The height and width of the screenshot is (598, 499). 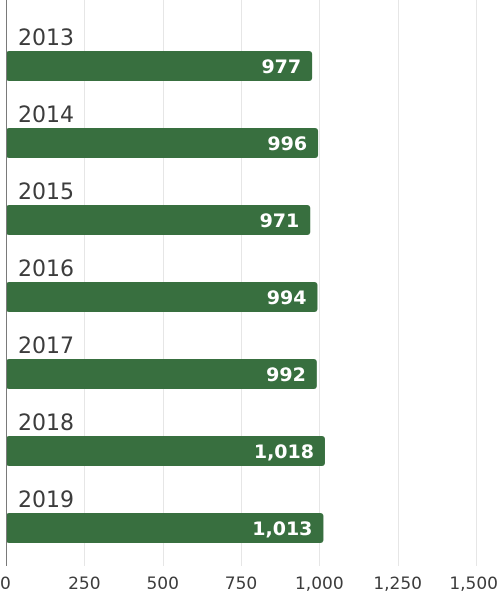 I want to click on category-label: 2018, so click(x=46, y=423).